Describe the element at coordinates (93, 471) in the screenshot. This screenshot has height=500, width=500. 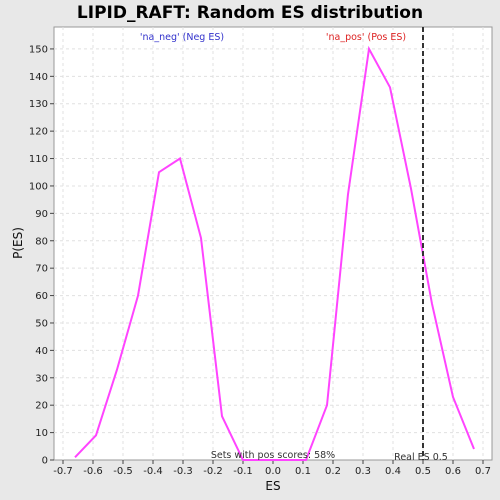
I see `x-tick-label: -0.6` at that location.